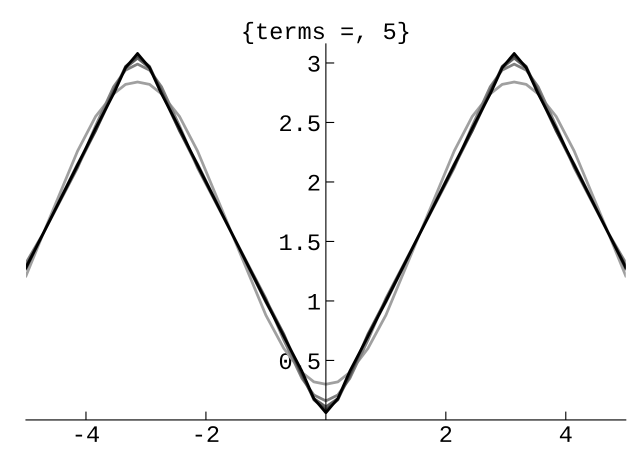 The height and width of the screenshot is (453, 634). Describe the element at coordinates (300, 242) in the screenshot. I see `y-tick-label: 1.5` at that location.